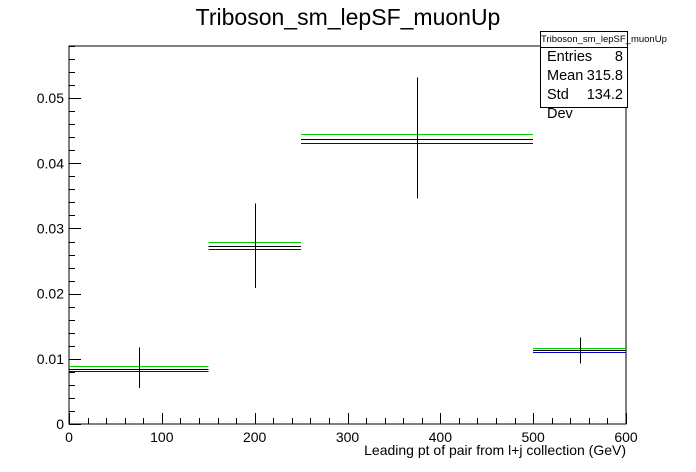 This screenshot has width=696, height=472. What do you see at coordinates (560, 104) in the screenshot?
I see `stats-stddev-label: Std Dev` at bounding box center [560, 104].